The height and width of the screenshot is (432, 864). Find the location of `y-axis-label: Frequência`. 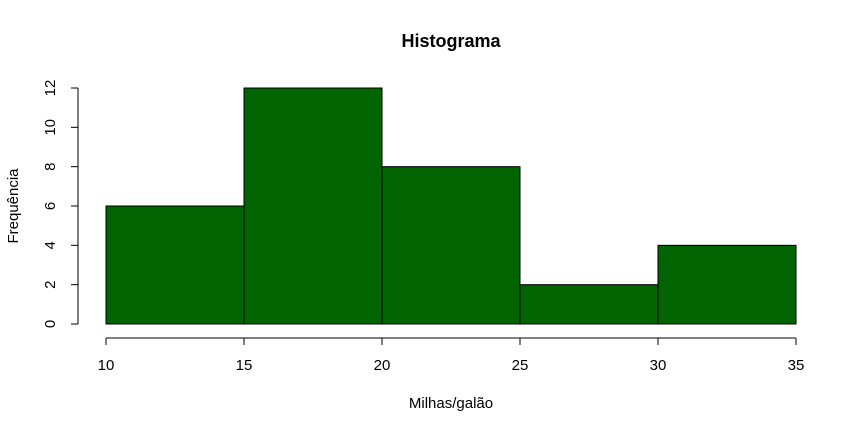

y-axis-label: Frequência is located at coordinates (13, 206).